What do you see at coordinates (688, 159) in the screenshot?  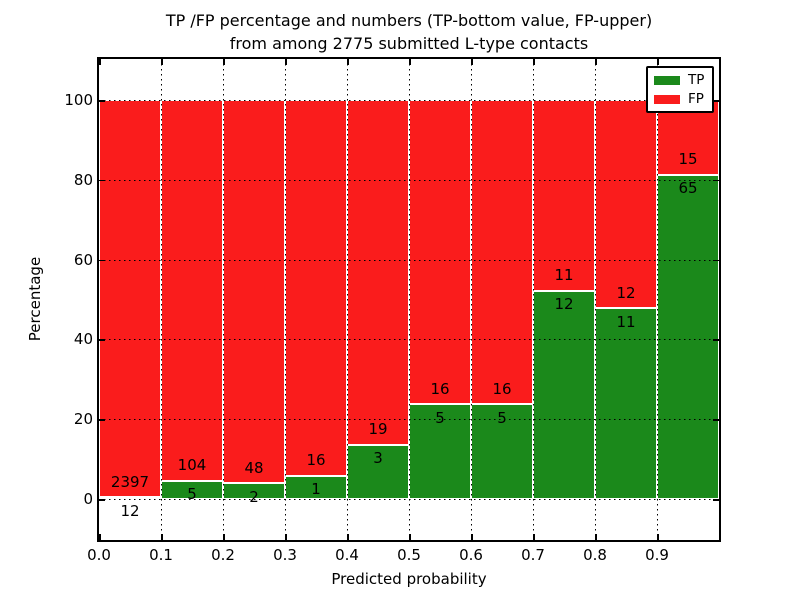 I see `fp-count-label: 15` at bounding box center [688, 159].